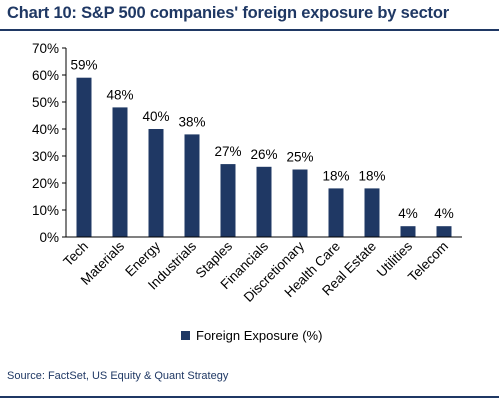 The height and width of the screenshot is (400, 499). I want to click on bar-discretionary, so click(300, 203).